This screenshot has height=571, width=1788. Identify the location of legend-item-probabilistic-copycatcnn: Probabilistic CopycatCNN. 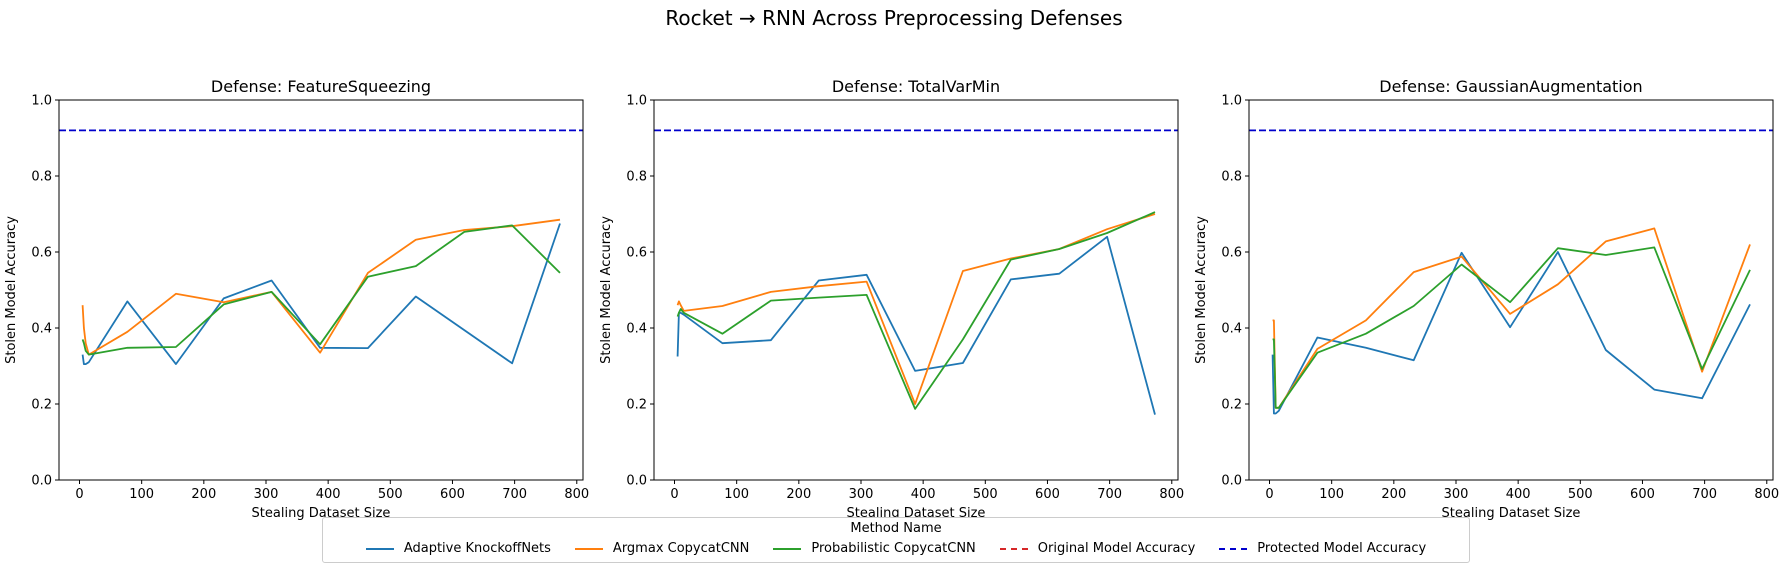
(874, 548).